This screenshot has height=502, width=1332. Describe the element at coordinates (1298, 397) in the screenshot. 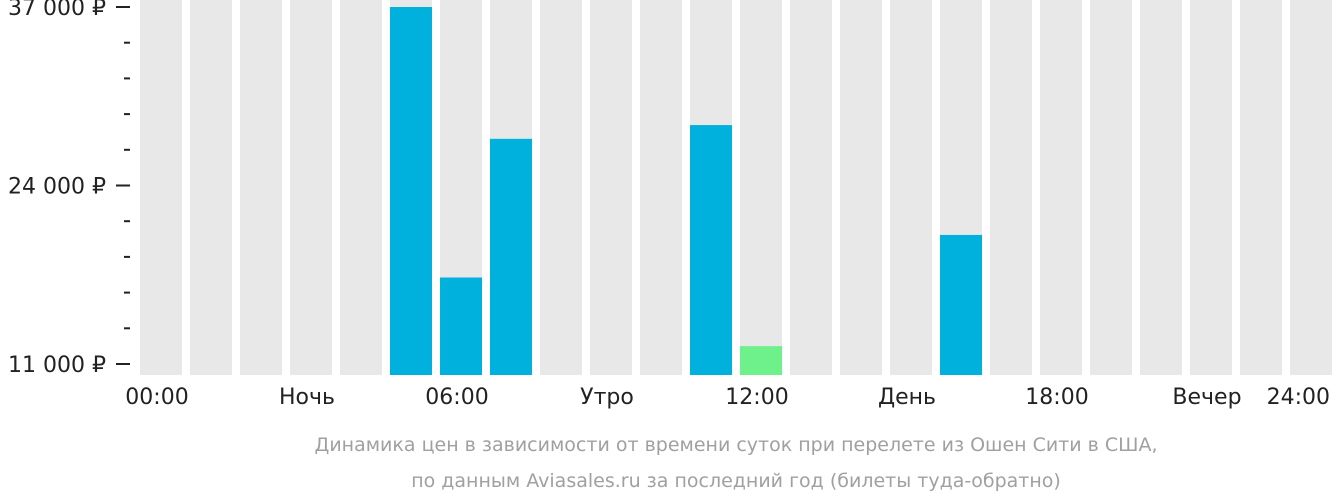

I see `x-label: 24:00` at that location.